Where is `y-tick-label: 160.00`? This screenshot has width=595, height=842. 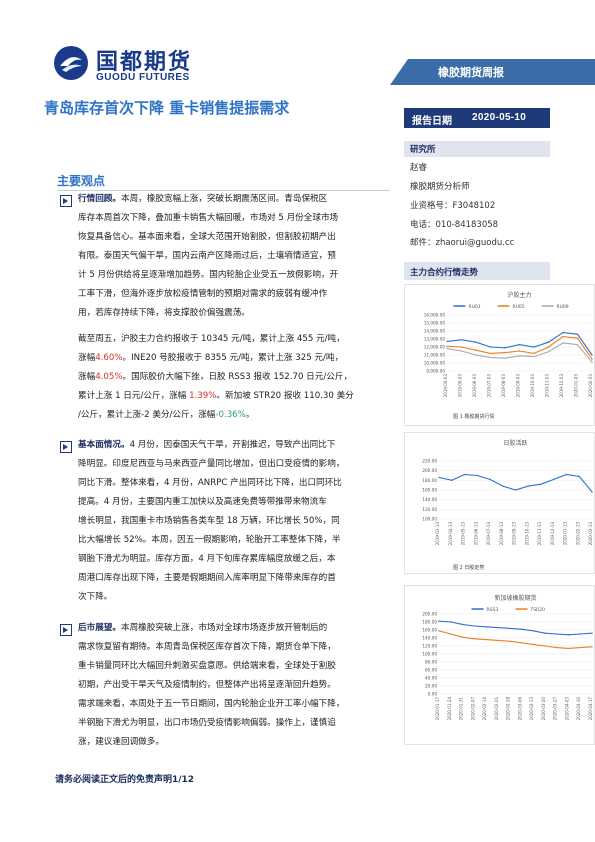
y-tick-label: 160.00 is located at coordinates (429, 630).